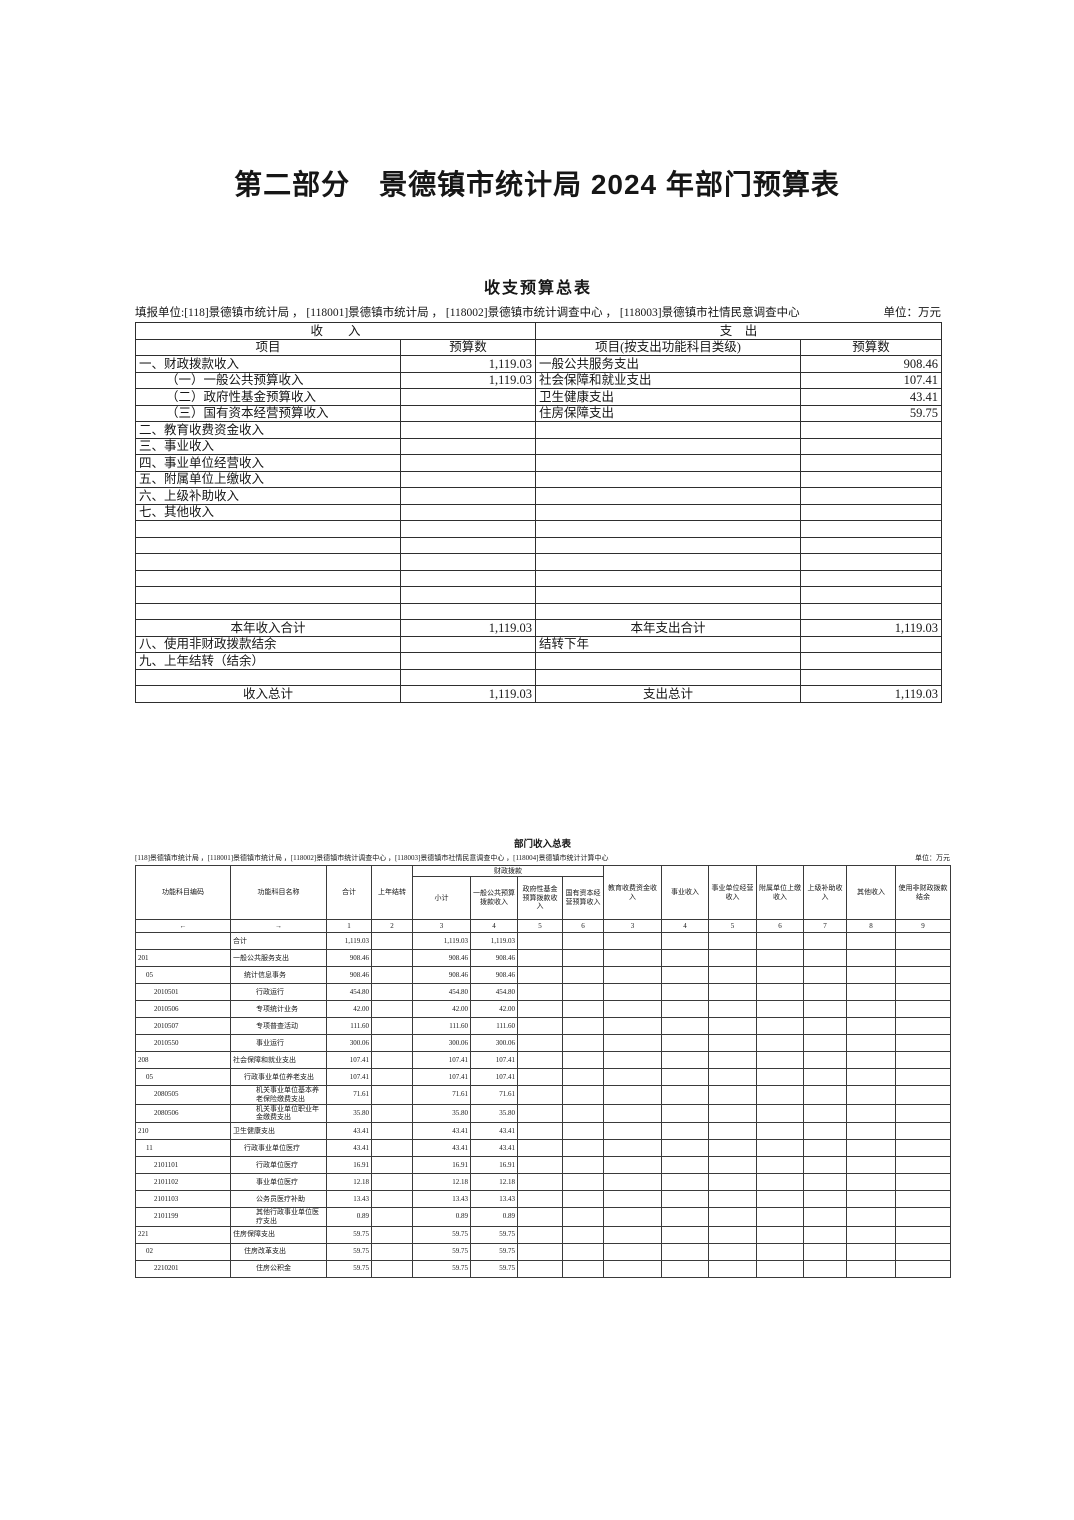  I want to click on income-table-row: 05 行政事业单位养老支出 107.41 107.41 107.41, so click(543, 1077).